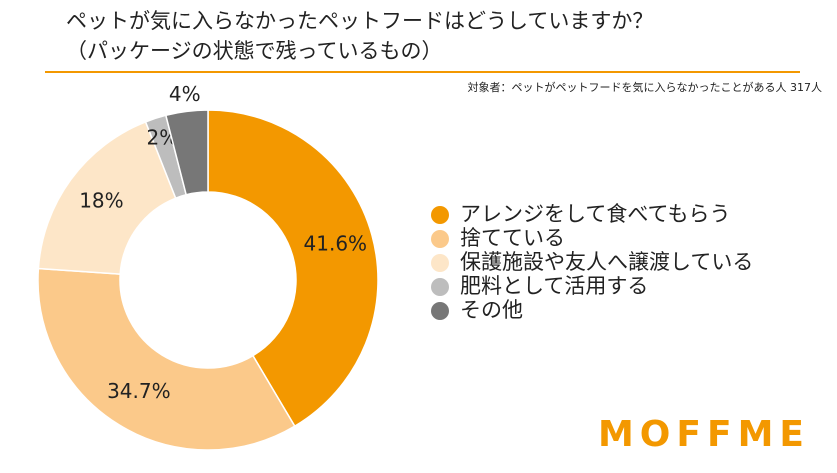 The image size is (837, 473). I want to click on data-label: 4%, so click(185, 94).